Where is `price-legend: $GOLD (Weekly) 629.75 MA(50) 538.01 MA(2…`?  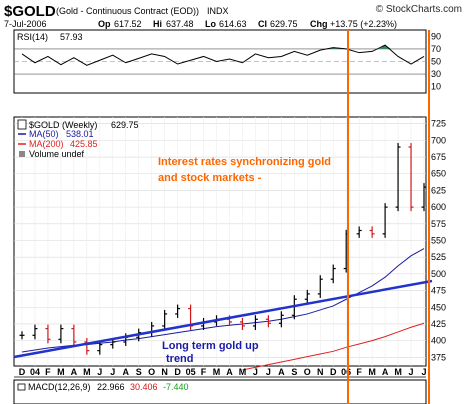 price-legend: $GOLD (Weekly) 629.75 MA(50) 538.01 MA(2… is located at coordinates (78, 139).